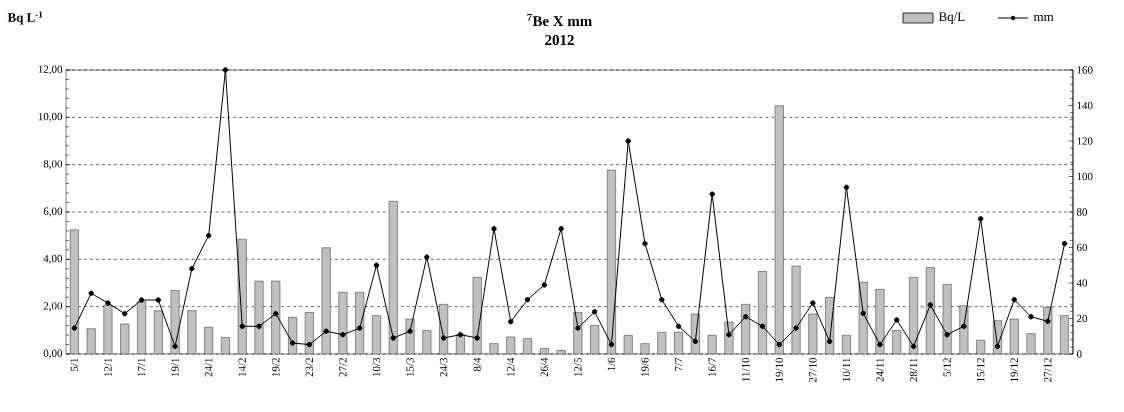 The height and width of the screenshot is (412, 1124). I want to click on chart-title: $^{7}$Be X mm, so click(559, 20).